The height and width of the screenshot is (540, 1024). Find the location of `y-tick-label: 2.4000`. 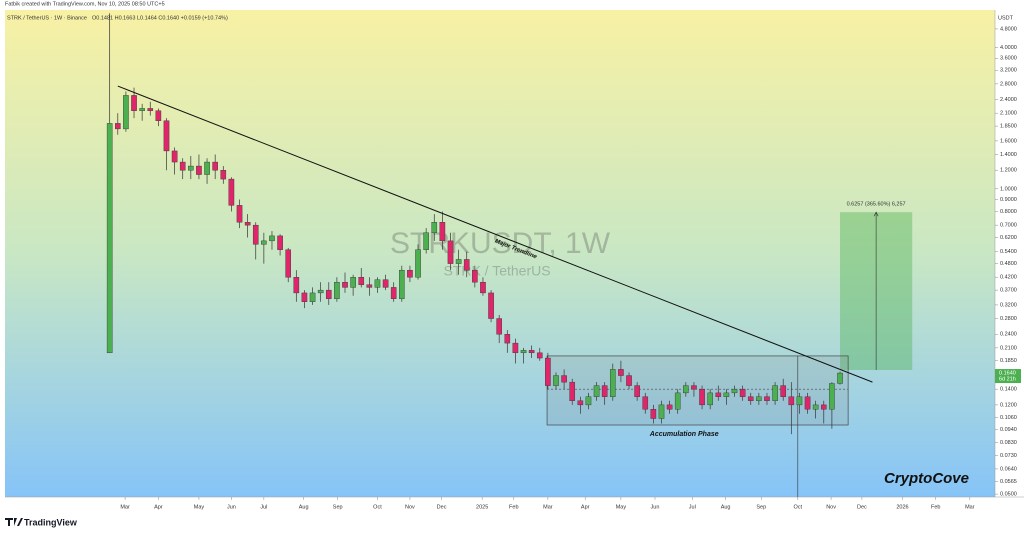

y-tick-label: 2.4000 is located at coordinates (1008, 100).